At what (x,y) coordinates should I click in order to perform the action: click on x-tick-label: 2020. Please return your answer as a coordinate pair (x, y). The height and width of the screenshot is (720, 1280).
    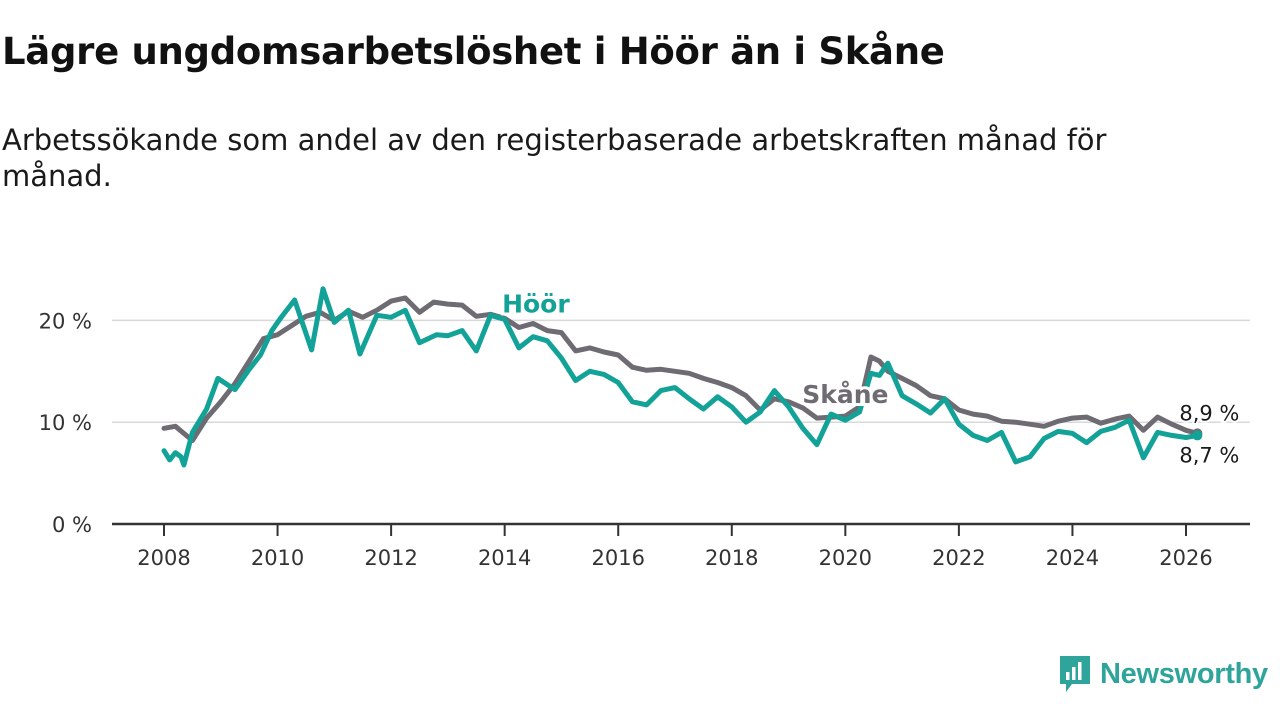
    Looking at the image, I should click on (845, 558).